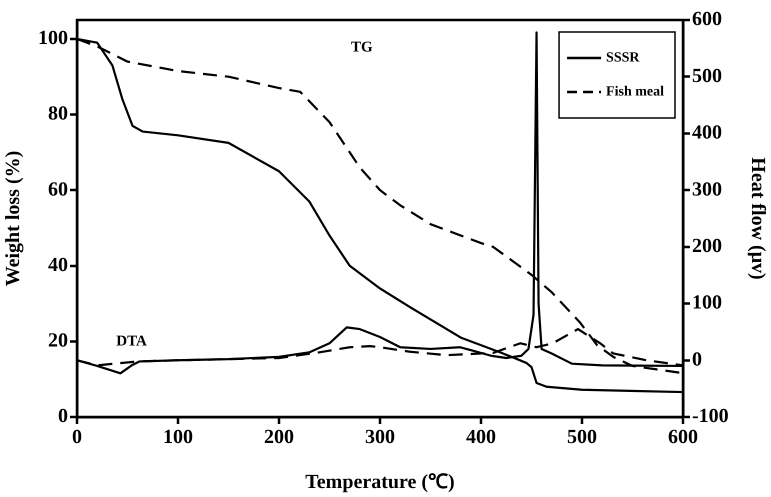  I want to click on y2-tick-label: 400, so click(707, 133).